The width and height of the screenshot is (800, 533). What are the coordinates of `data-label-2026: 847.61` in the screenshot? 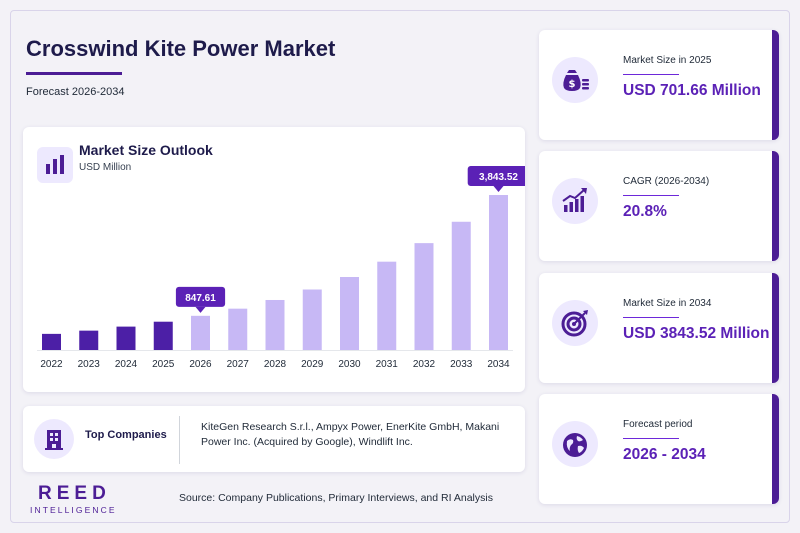 It's located at (200, 299).